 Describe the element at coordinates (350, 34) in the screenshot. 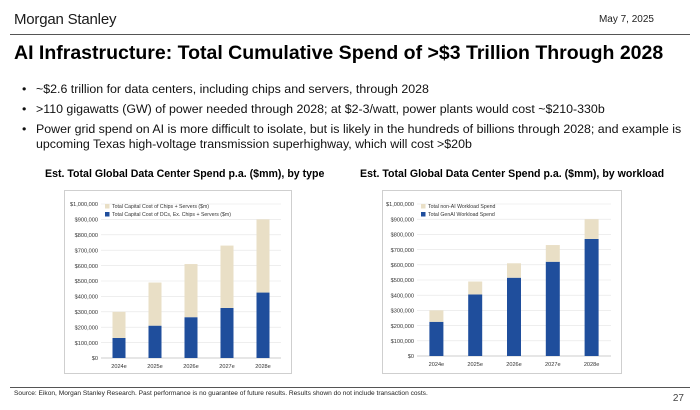

I see `header-divider` at that location.